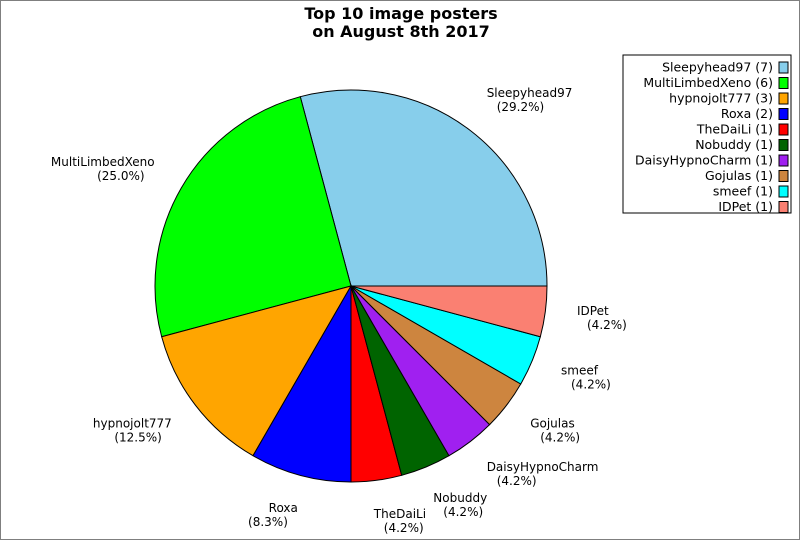 The height and width of the screenshot is (541, 800). I want to click on slice-percent-daisyhypnocharm: (4.2%), so click(517, 481).